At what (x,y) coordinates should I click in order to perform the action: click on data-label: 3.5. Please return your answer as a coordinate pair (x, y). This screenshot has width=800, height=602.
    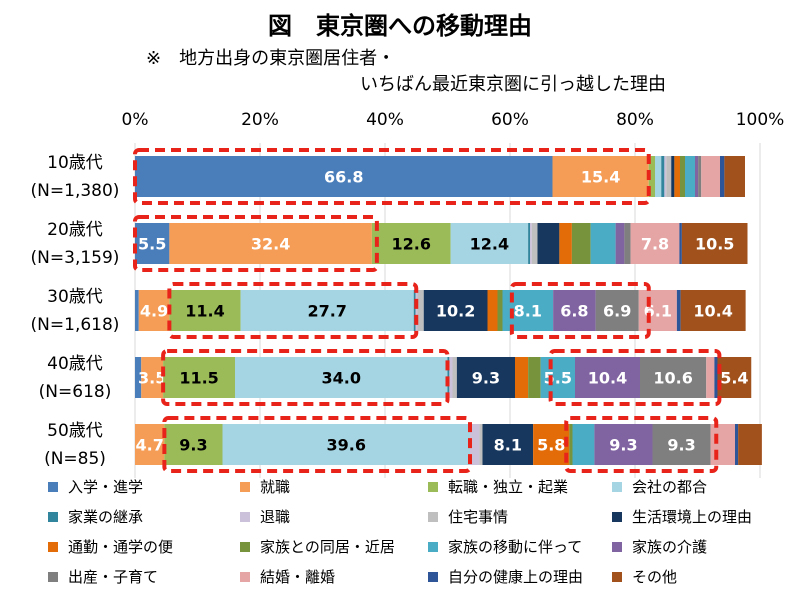
    Looking at the image, I should click on (152, 378).